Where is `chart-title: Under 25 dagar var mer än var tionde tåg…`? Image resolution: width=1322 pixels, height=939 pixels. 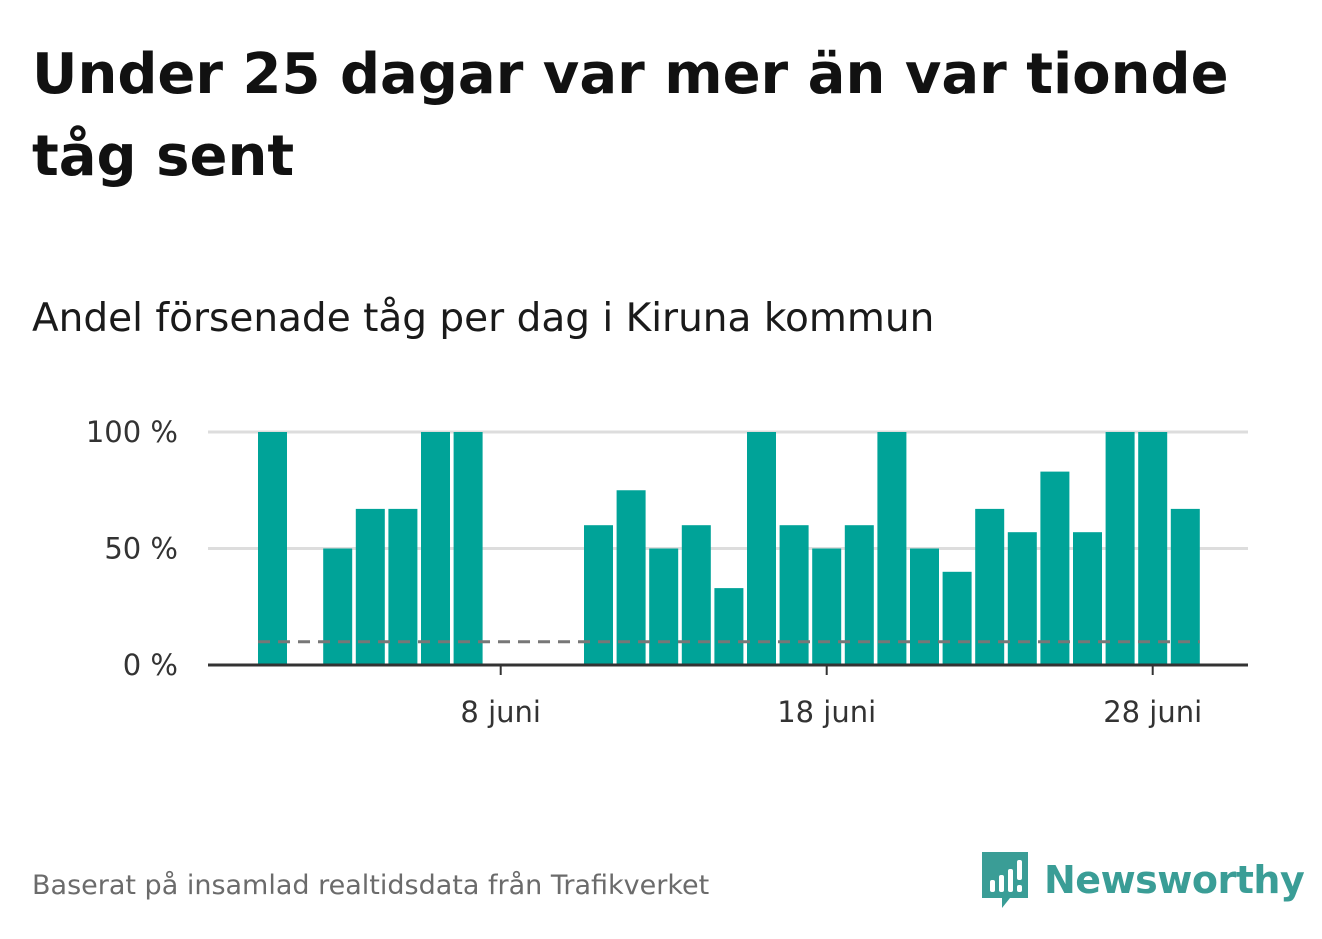
chart-title: Under 25 dagar var mer än var tionde tåg… is located at coordinates (630, 115).